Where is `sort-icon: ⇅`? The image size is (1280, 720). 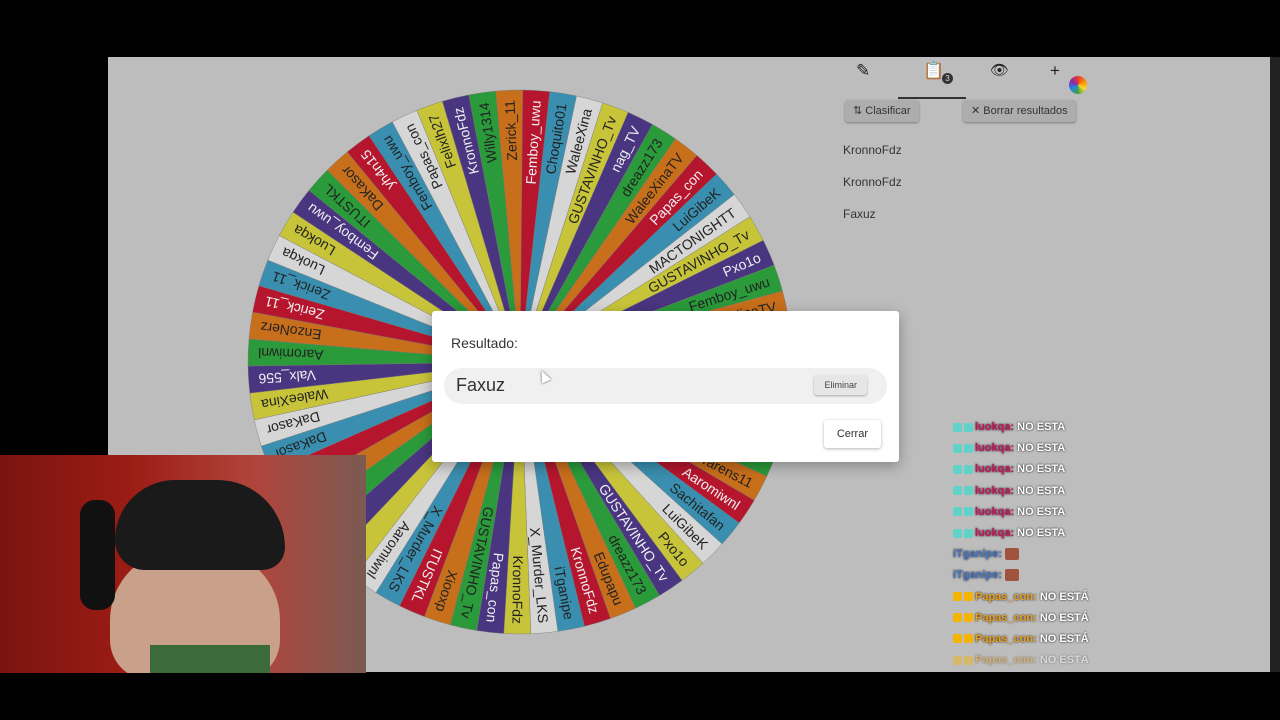
sort-icon: ⇅ is located at coordinates (859, 111).